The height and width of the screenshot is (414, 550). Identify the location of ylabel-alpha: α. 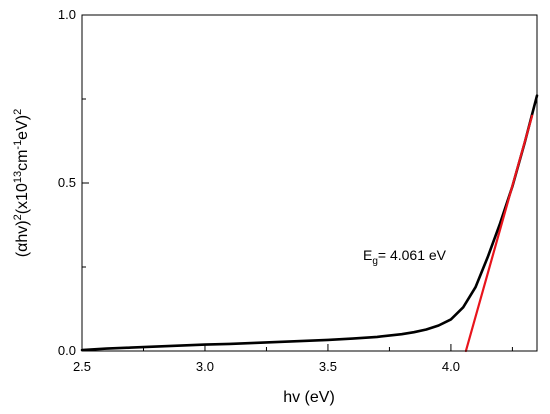
(22, 247).